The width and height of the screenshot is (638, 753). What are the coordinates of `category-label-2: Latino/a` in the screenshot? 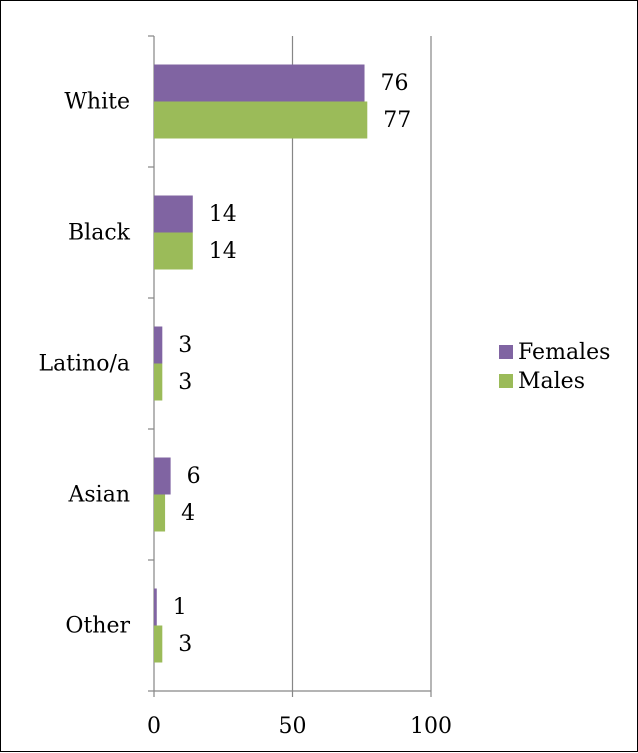 It's located at (84, 364).